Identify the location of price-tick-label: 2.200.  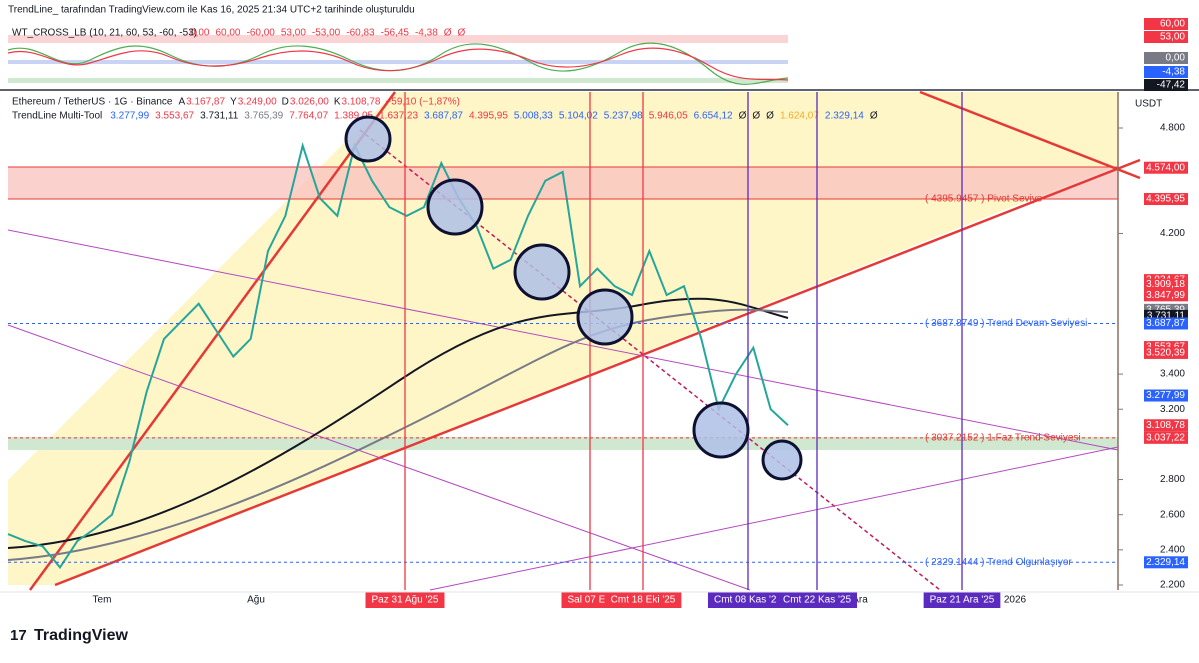
(1172, 585).